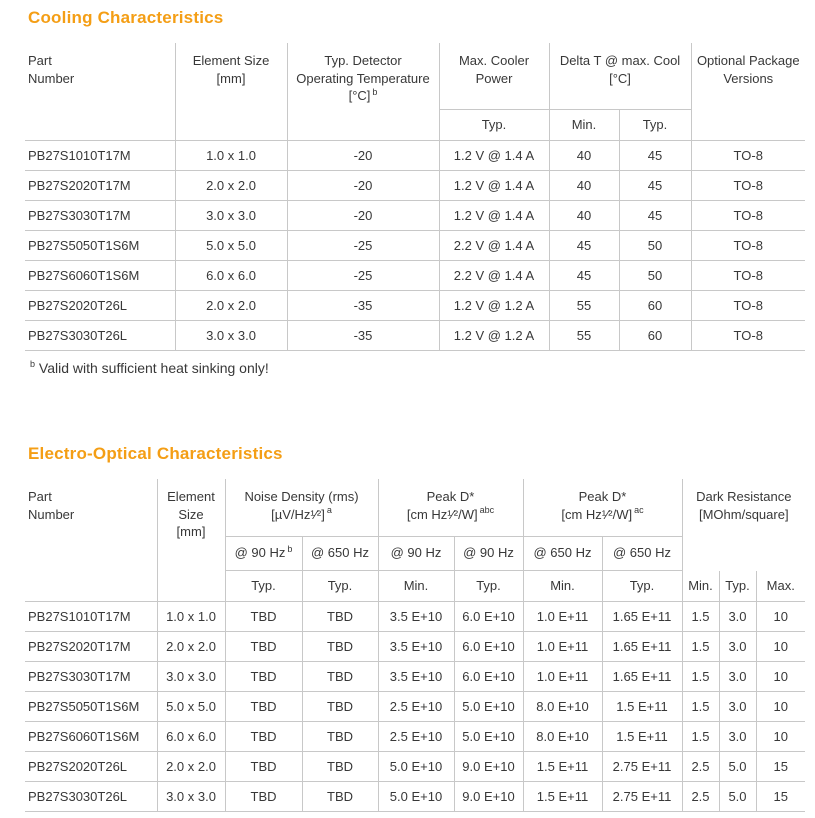 Image resolution: width=815 pixels, height=818 pixels. Describe the element at coordinates (126, 17) in the screenshot. I see `cooling-section-title: Cooling Characteristics` at that location.